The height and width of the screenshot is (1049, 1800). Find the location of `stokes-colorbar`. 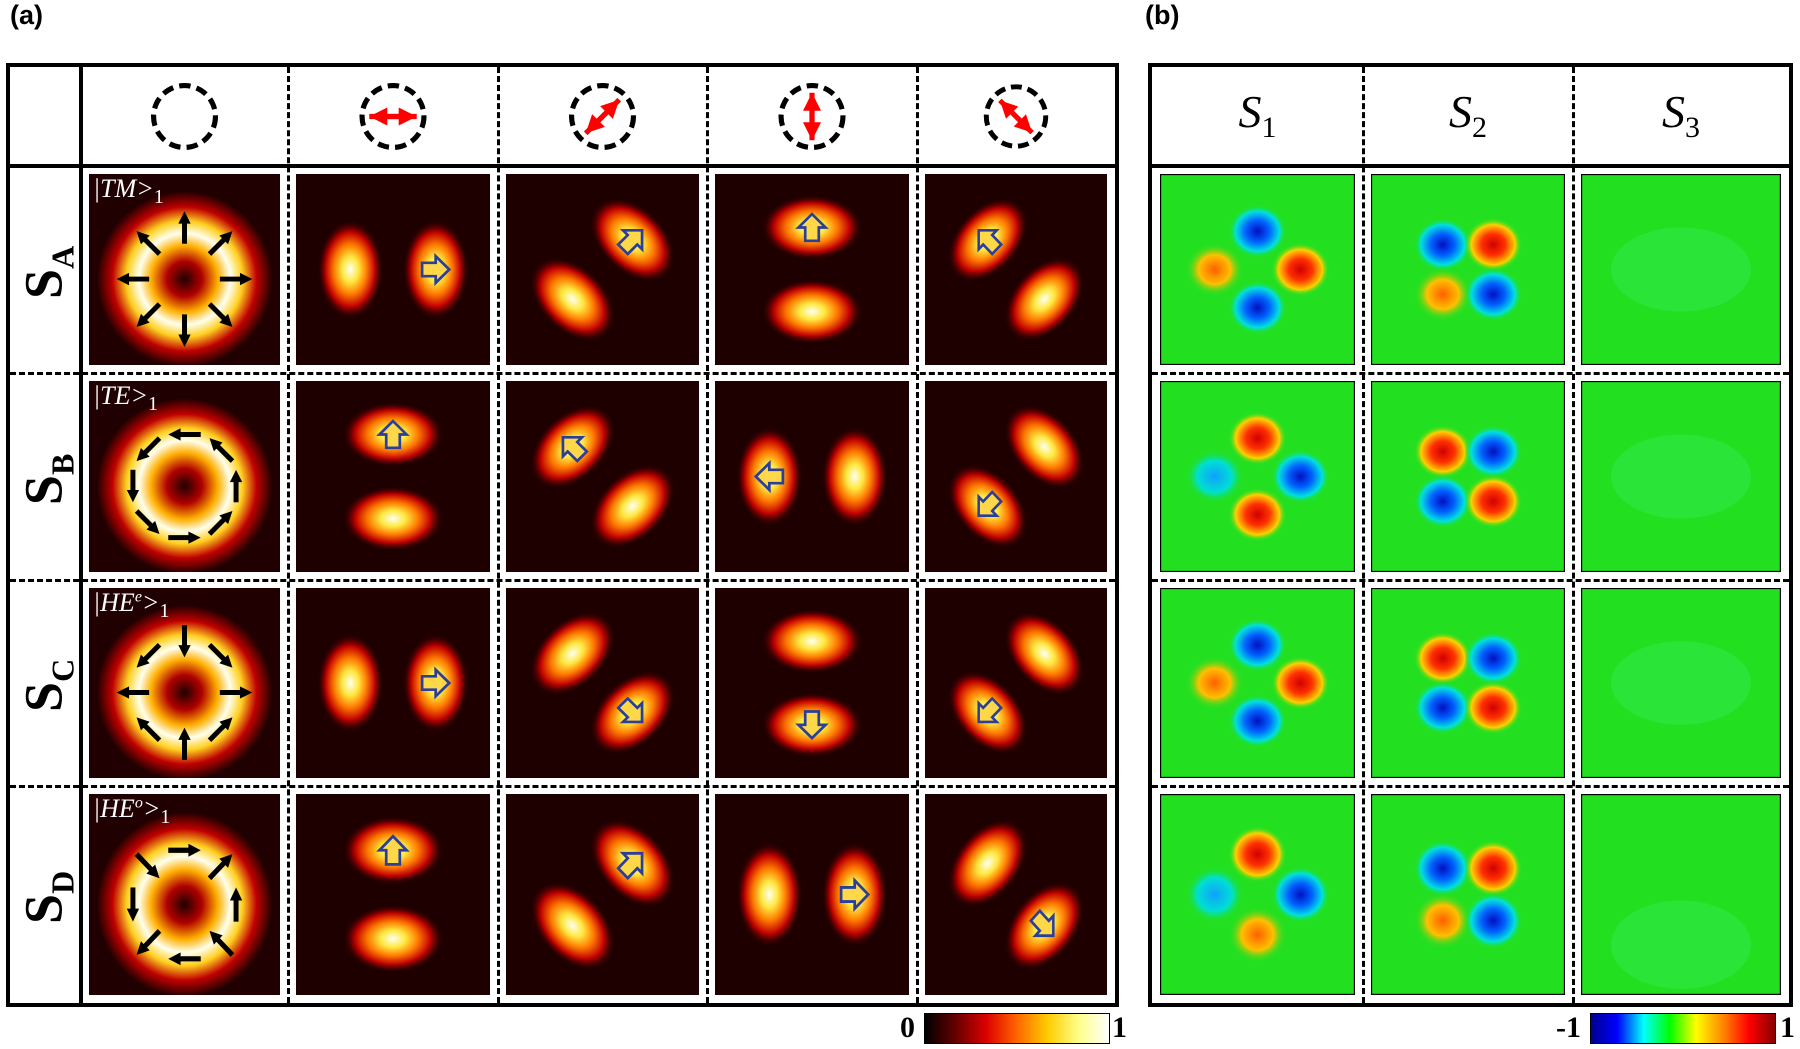

stokes-colorbar is located at coordinates (1683, 1028).